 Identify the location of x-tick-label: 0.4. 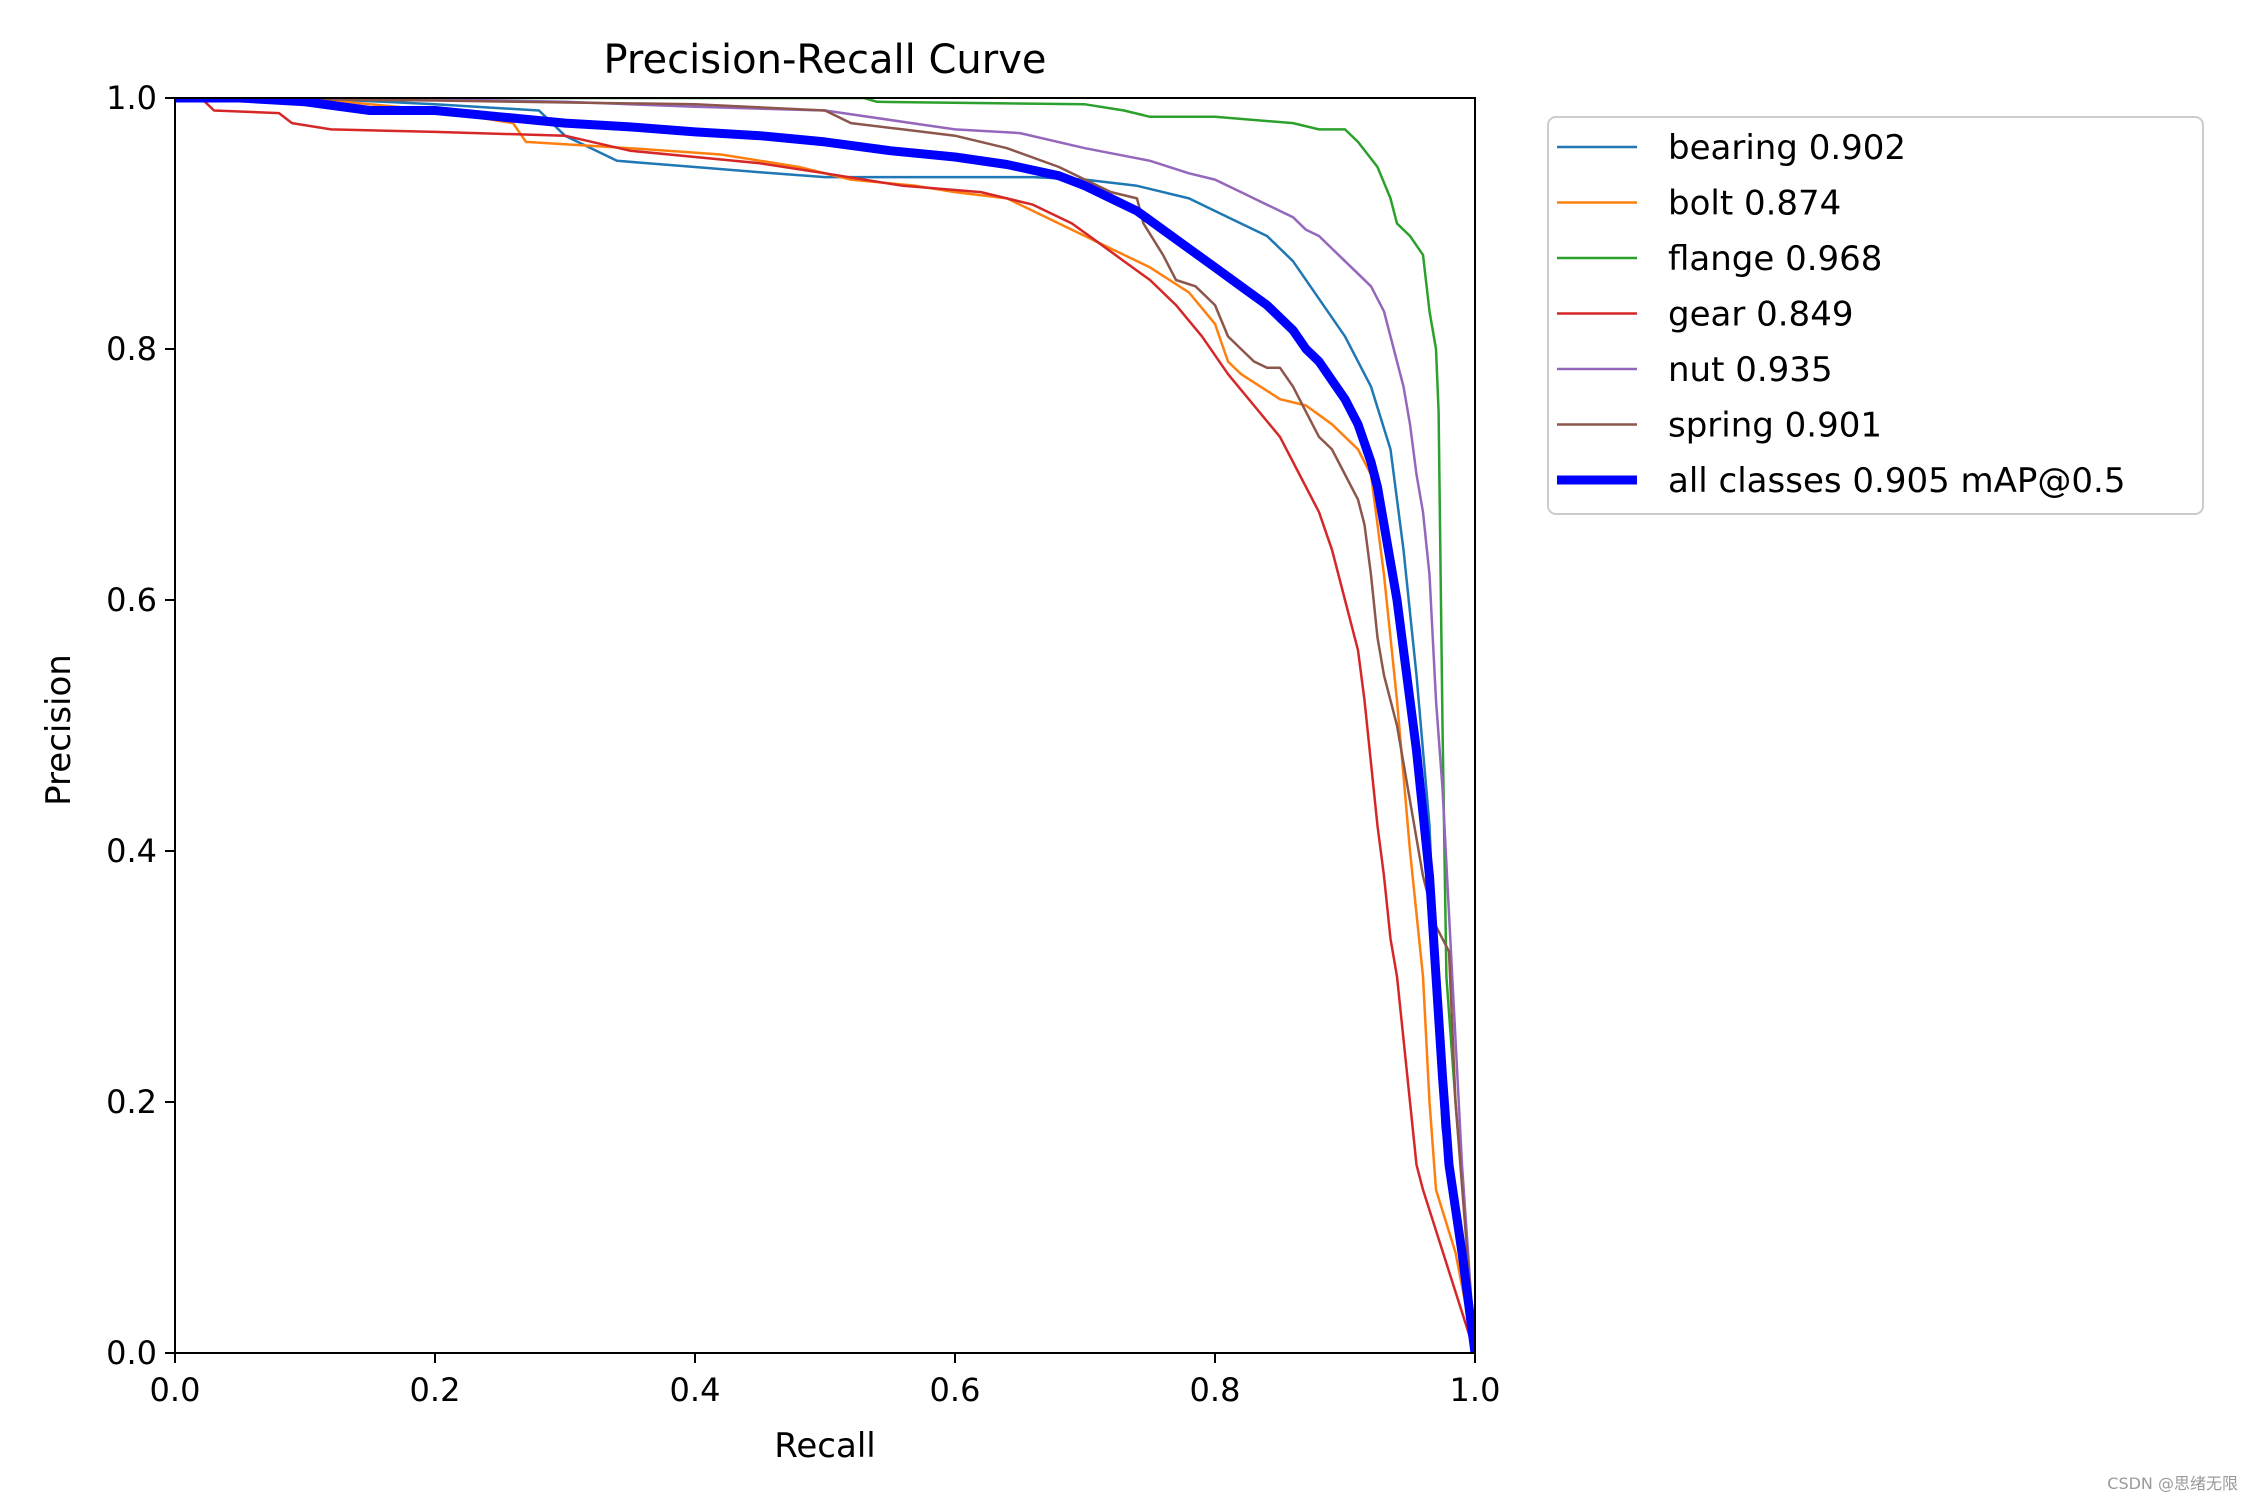
(695, 1390).